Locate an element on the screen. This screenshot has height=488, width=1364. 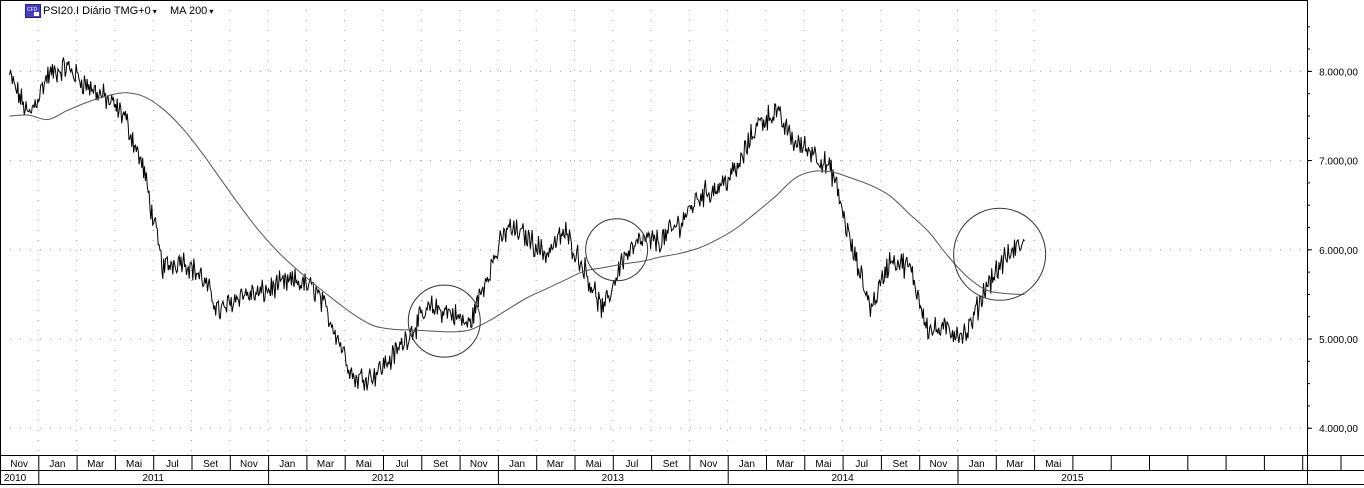
y-tick-label: 7.000,00 is located at coordinates (1338, 162).